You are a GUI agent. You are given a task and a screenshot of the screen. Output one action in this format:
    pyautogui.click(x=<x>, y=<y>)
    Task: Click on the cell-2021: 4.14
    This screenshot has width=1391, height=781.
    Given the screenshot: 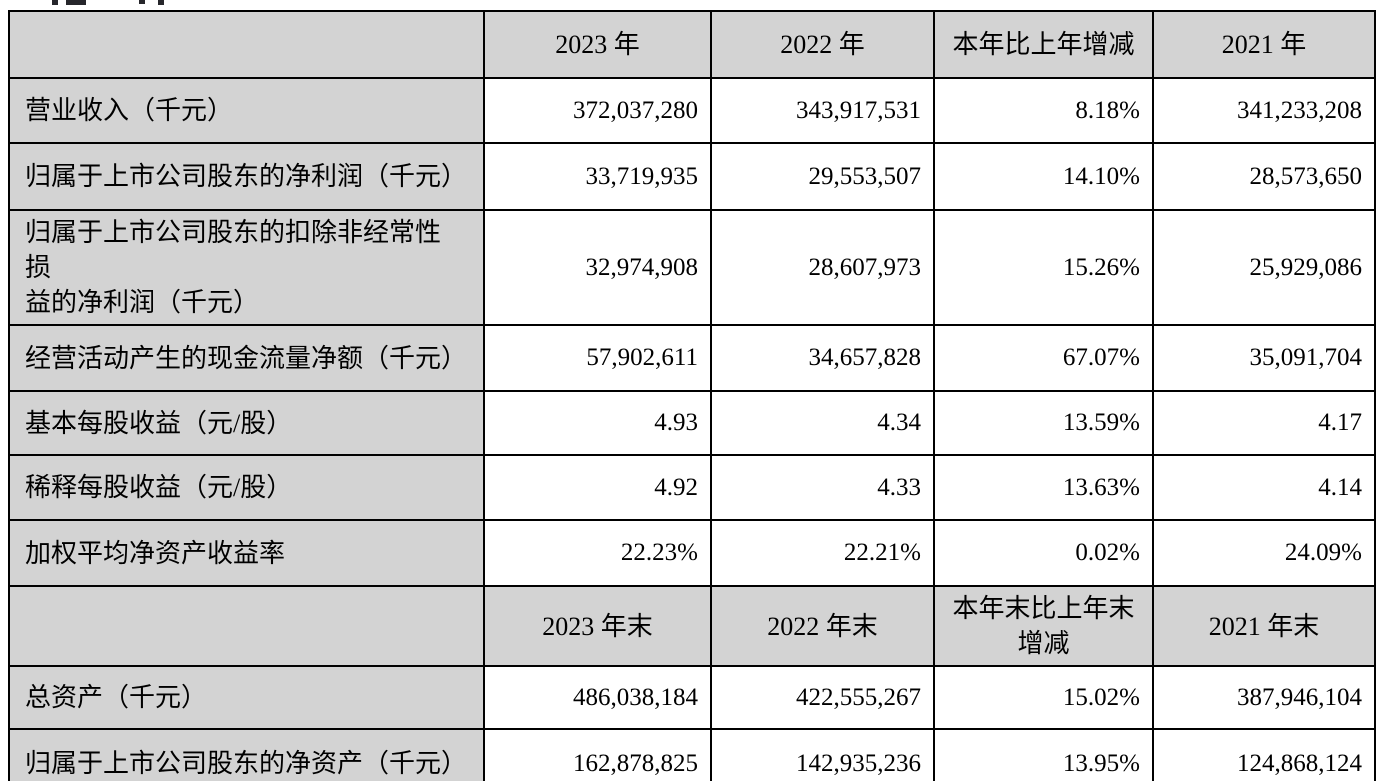 What is the action you would take?
    pyautogui.click(x=1264, y=488)
    